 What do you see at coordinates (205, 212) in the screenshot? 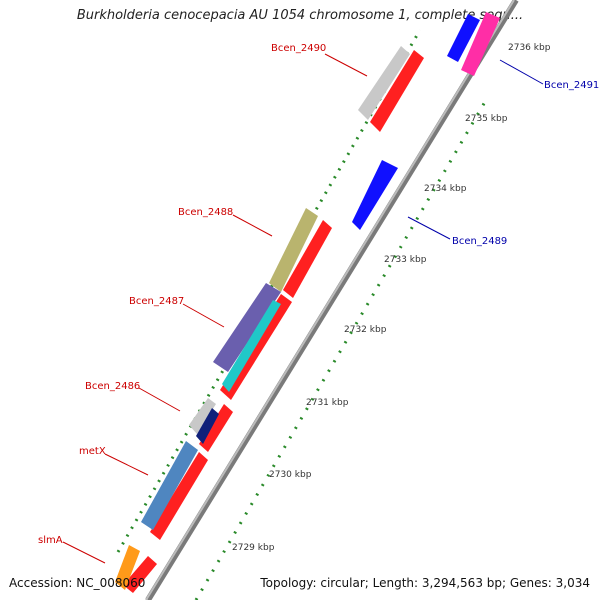
I see `gene-label-bcen2488: Bcen_2488` at bounding box center [205, 212].